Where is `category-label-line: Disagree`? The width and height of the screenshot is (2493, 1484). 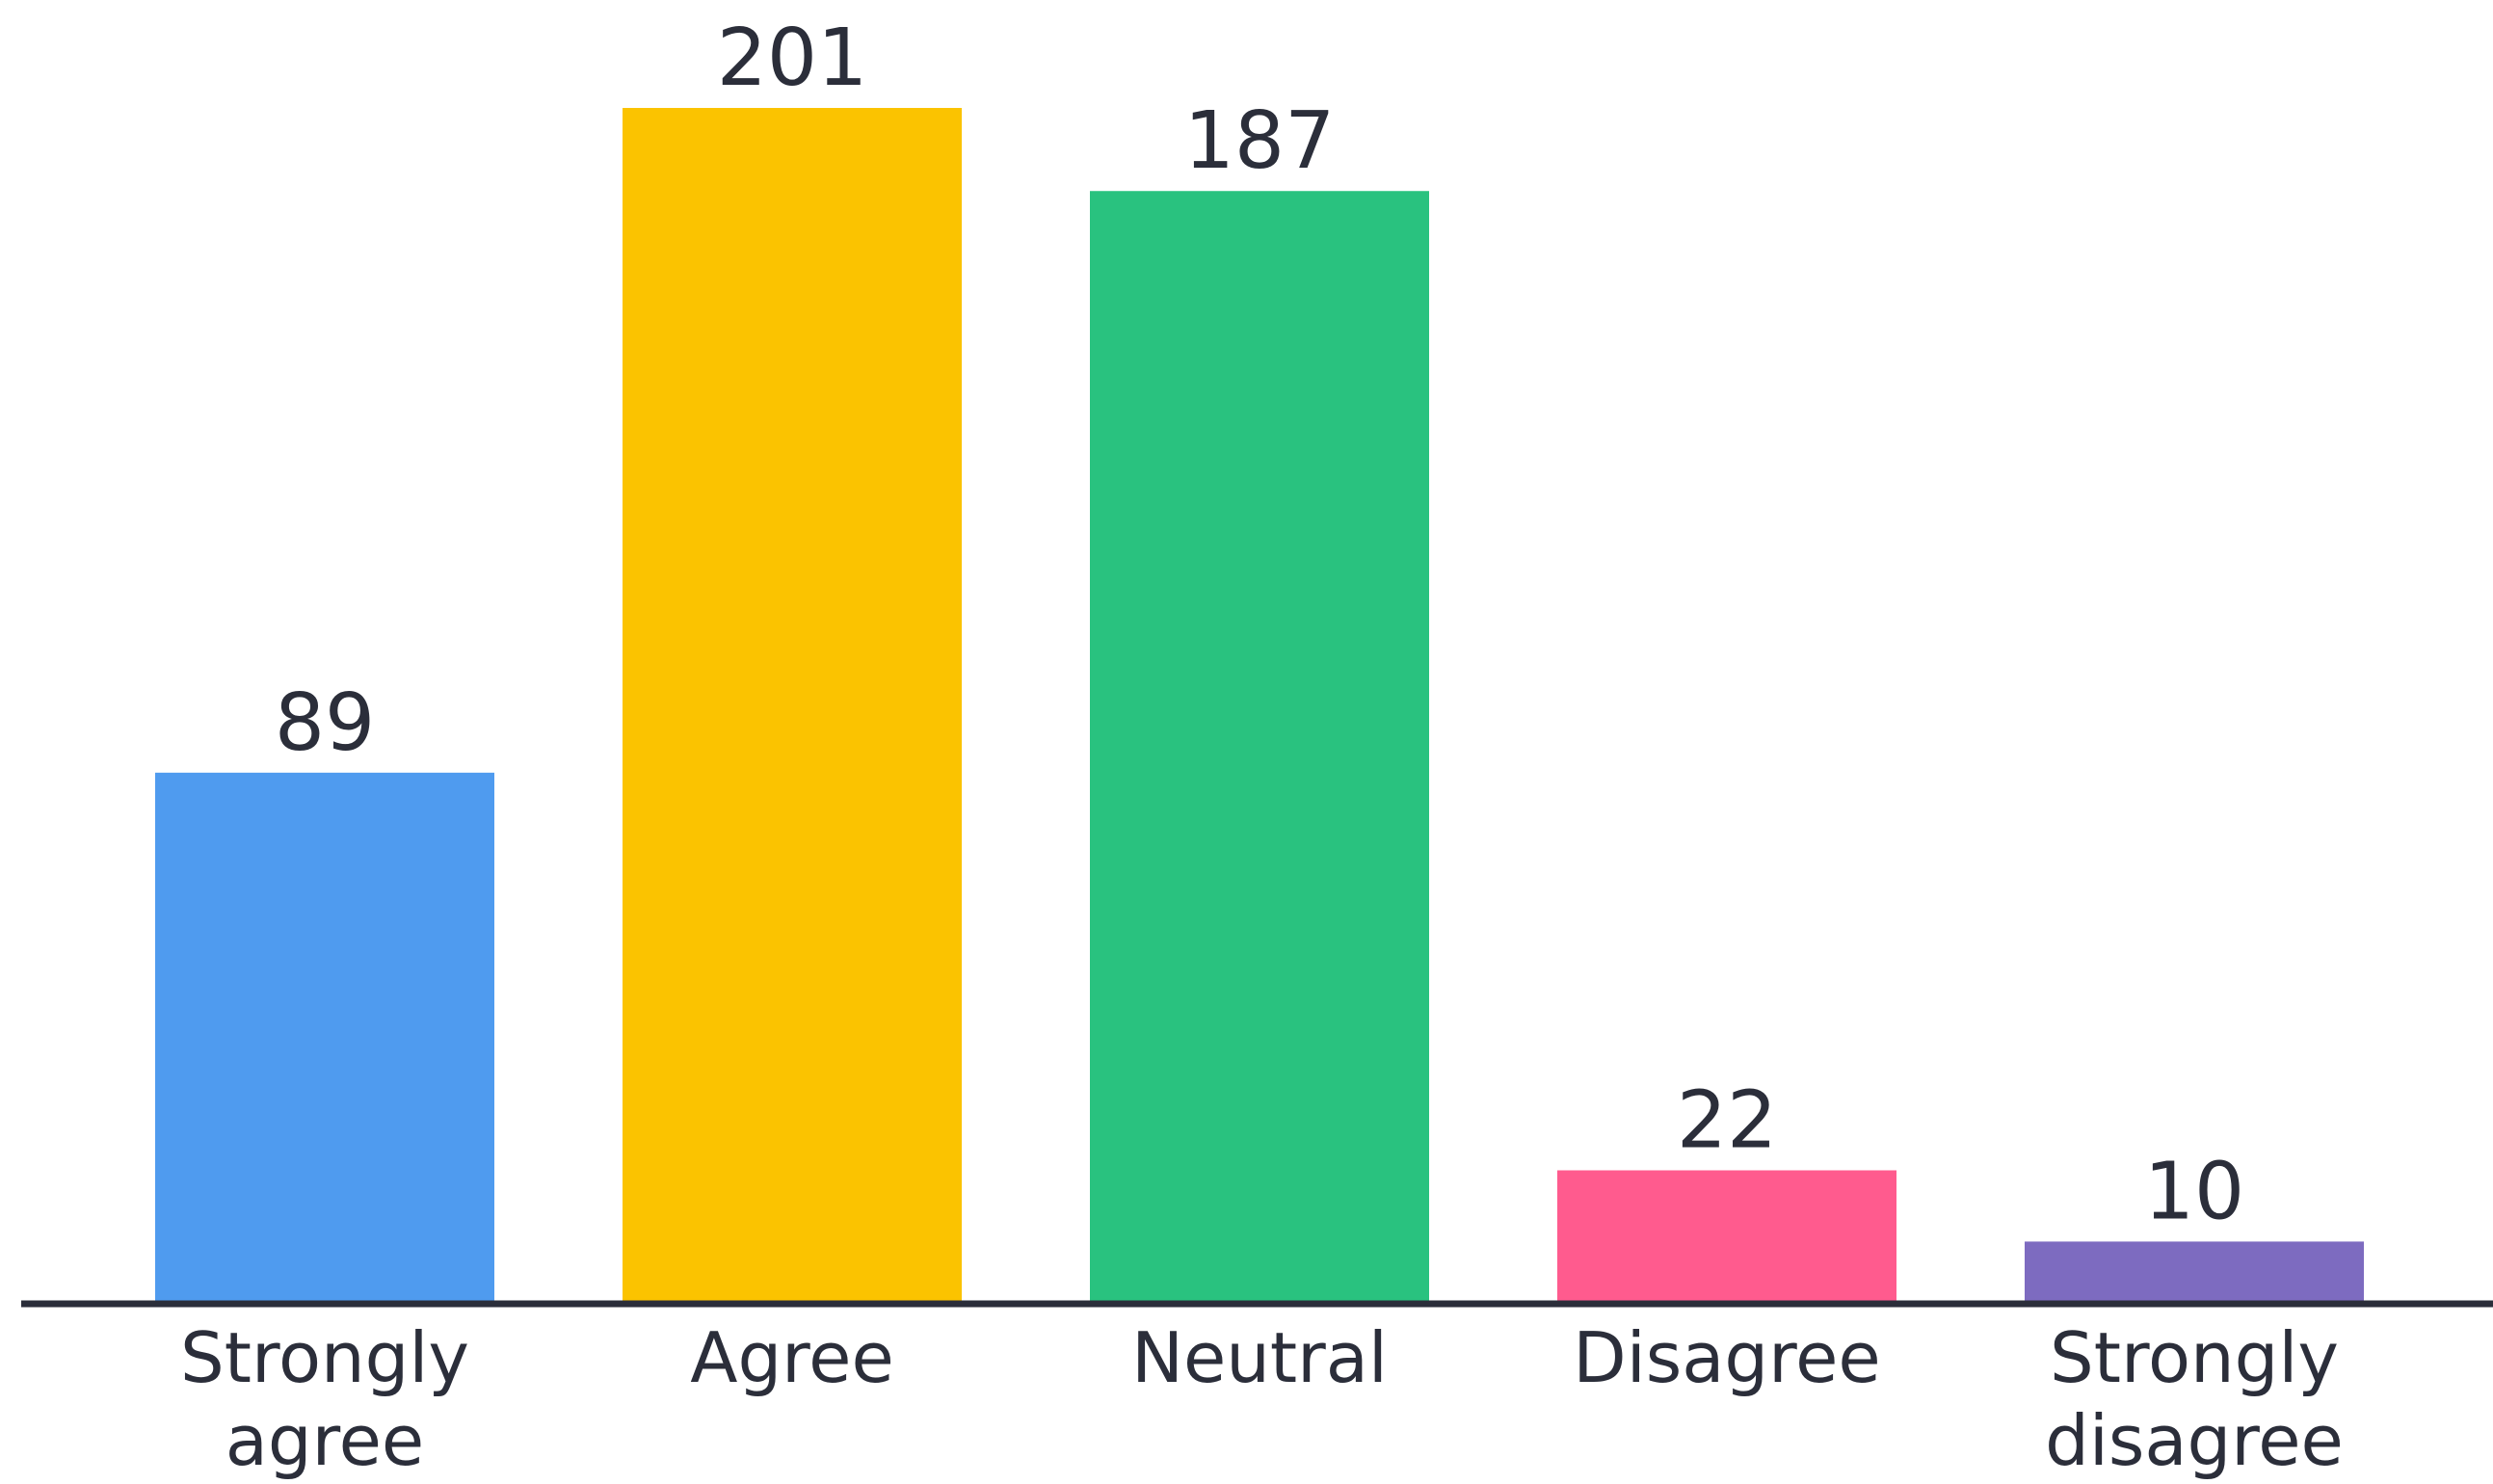 category-label-line: Disagree is located at coordinates (1727, 1357).